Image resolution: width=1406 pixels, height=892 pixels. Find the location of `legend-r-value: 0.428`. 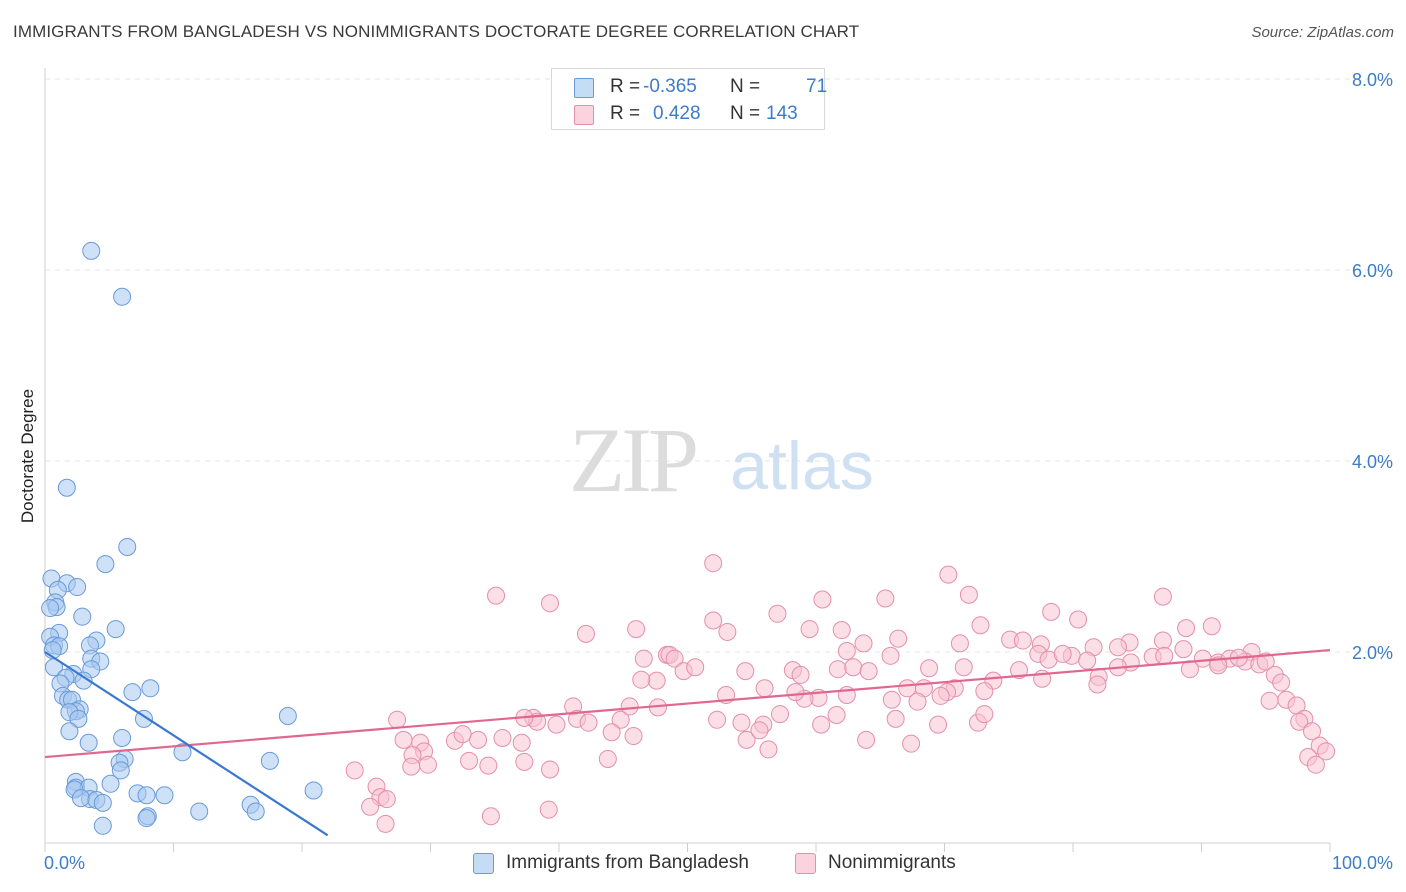

legend-r-value: 0.428 is located at coordinates (677, 113).